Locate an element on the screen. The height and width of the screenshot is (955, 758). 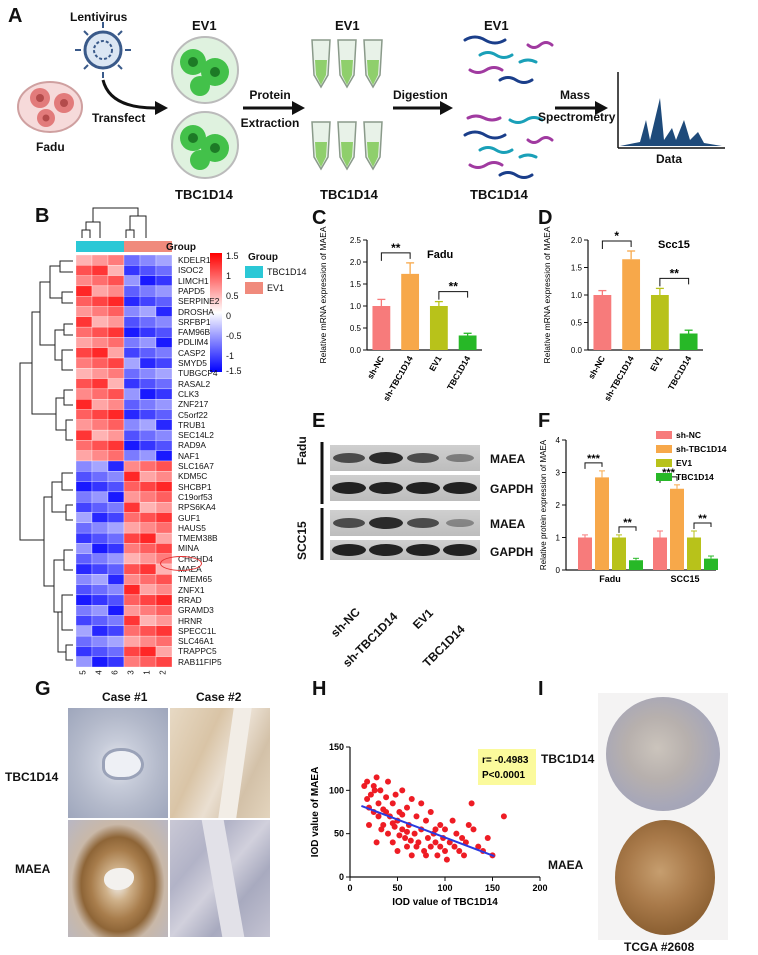
heatmap-column-label: 2 is located at coordinates (163, 672).